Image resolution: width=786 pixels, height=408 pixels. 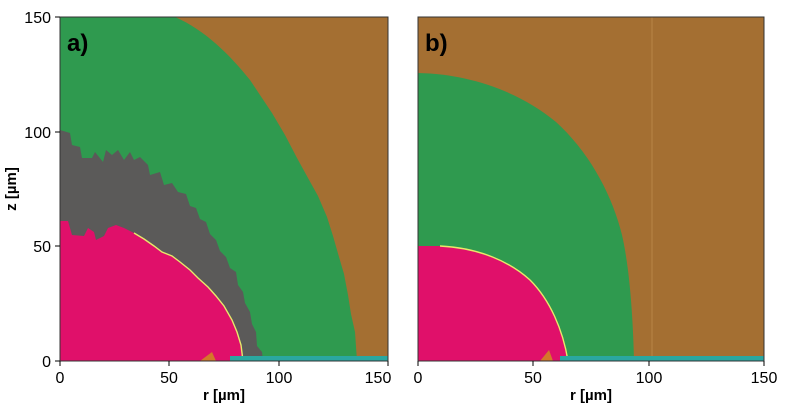 I want to click on panel-a-y-tick-150: 150, so click(x=37, y=18).